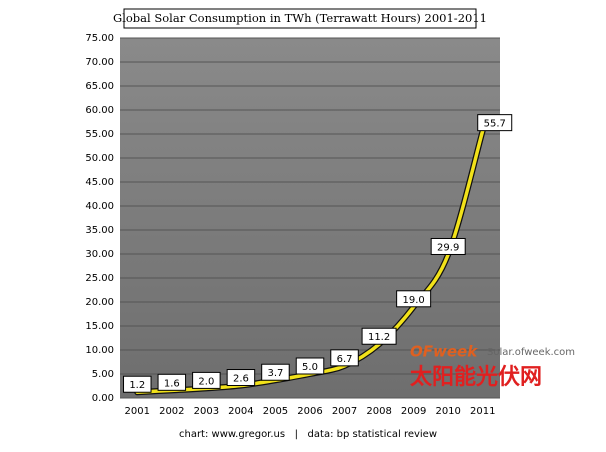 The image size is (606, 452). What do you see at coordinates (482, 411) in the screenshot?
I see `x-tick-label: 2011` at bounding box center [482, 411].